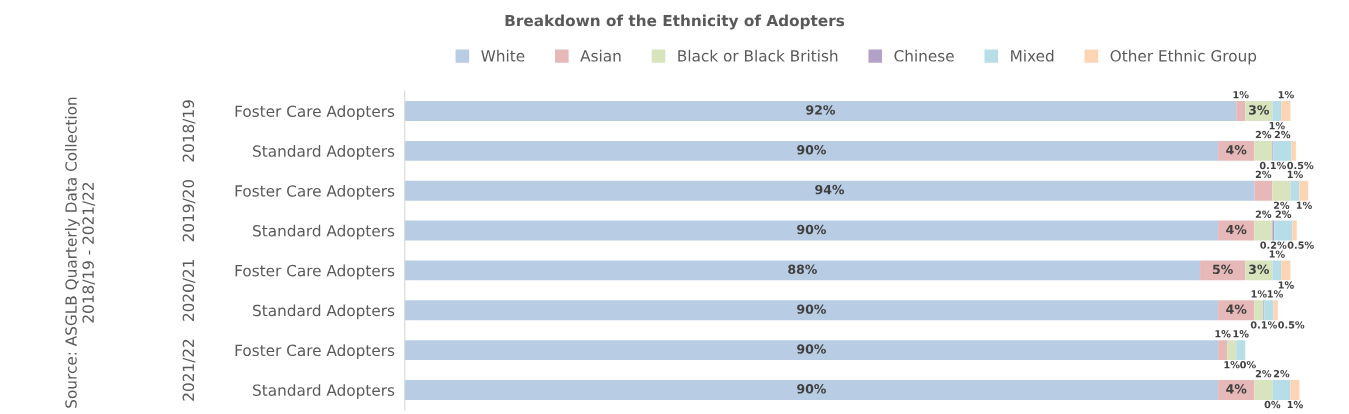  Describe the element at coordinates (1273, 245) in the screenshot. I see `data-label: 0.2%` at that location.